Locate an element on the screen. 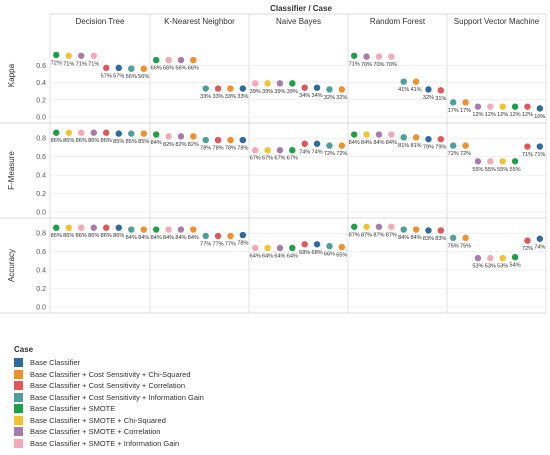 The image size is (550, 455). data-label: 56% is located at coordinates (143, 77).